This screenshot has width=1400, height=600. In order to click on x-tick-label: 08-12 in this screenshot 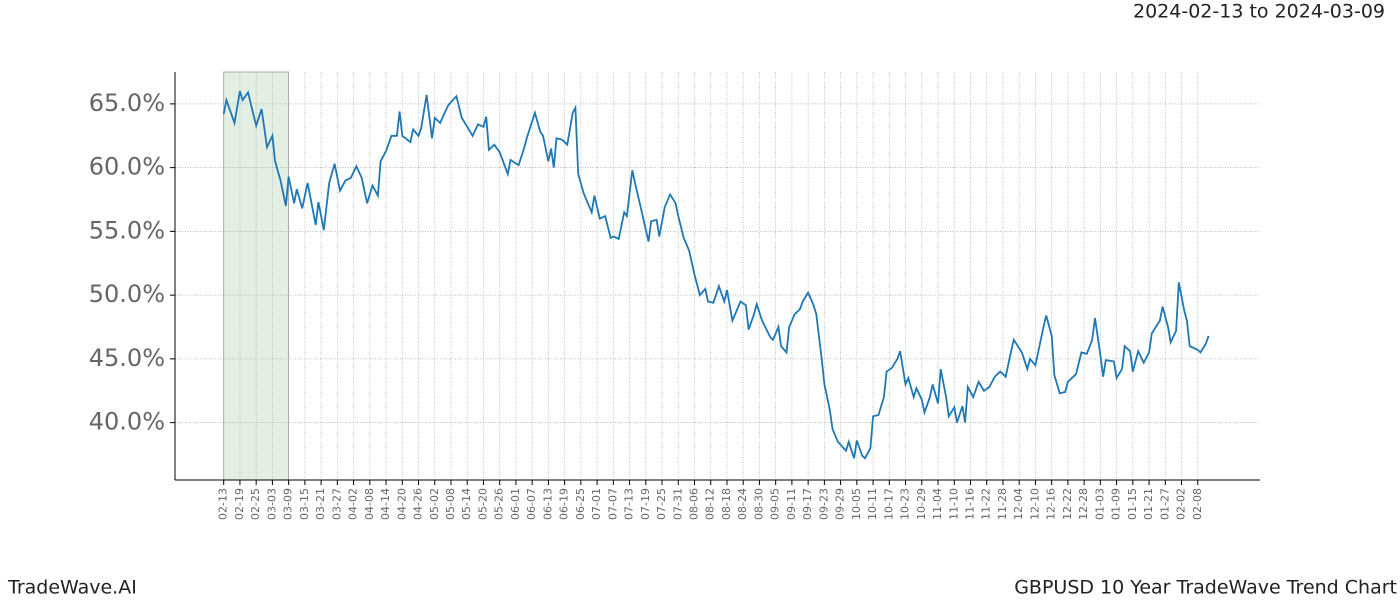, I will do `click(710, 504)`.